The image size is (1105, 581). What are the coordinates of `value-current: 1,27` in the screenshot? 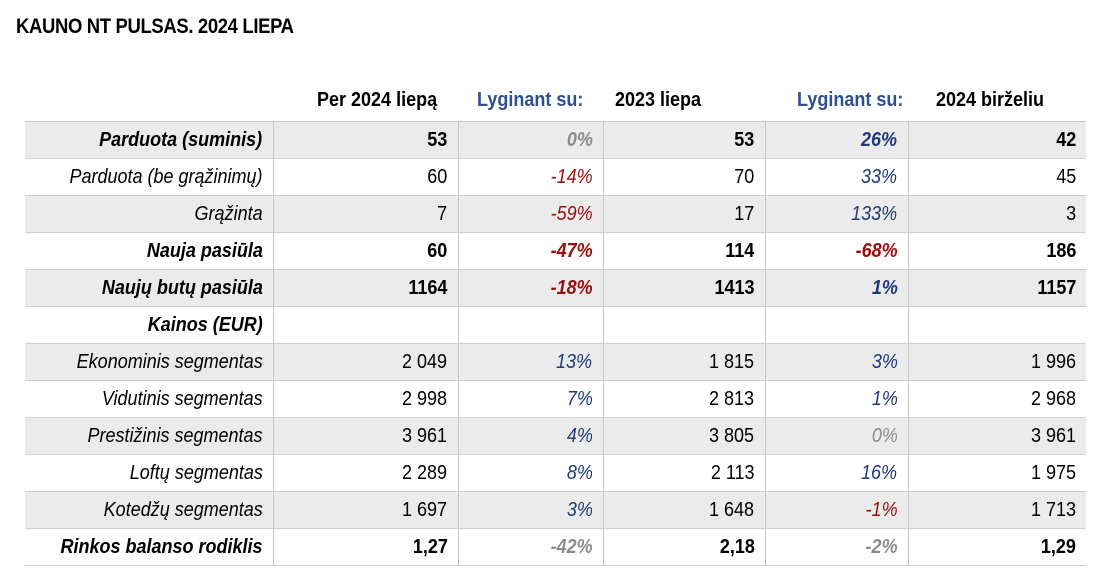 It's located at (365, 547).